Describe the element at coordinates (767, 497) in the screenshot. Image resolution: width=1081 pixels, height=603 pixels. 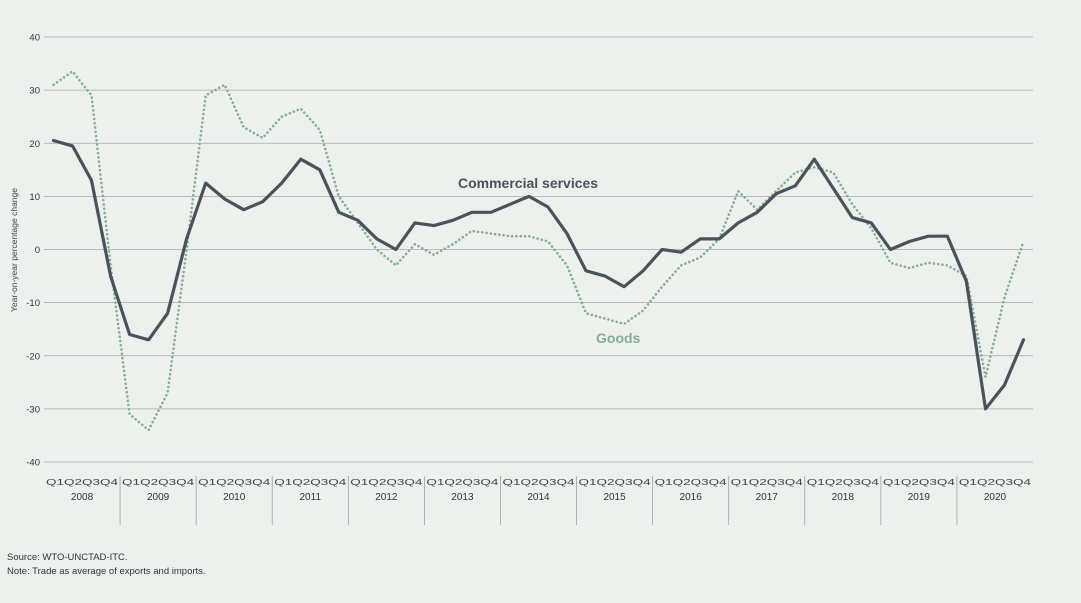
I see `year-label-2017: 2017` at that location.